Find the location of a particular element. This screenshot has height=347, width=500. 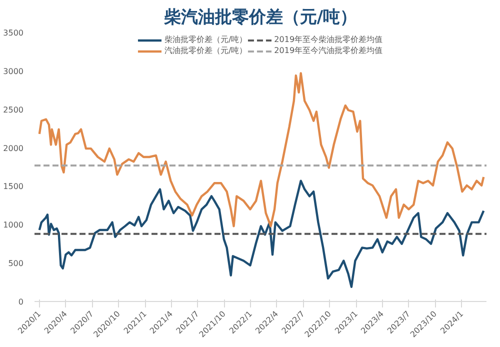

y-tick-label: 1500 is located at coordinates (13, 187).